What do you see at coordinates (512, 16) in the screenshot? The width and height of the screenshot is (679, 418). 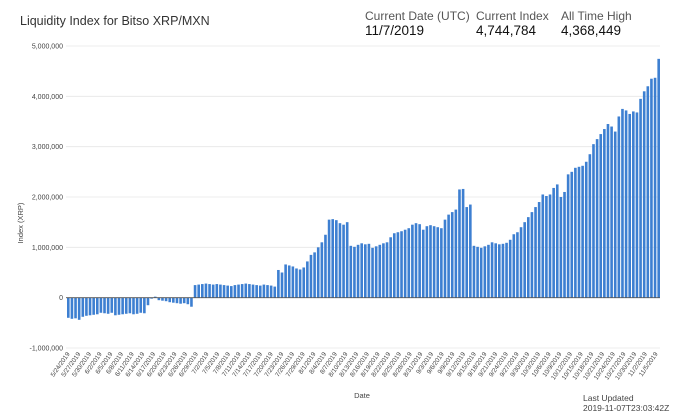 I see `current-index-label: Current Index` at bounding box center [512, 16].